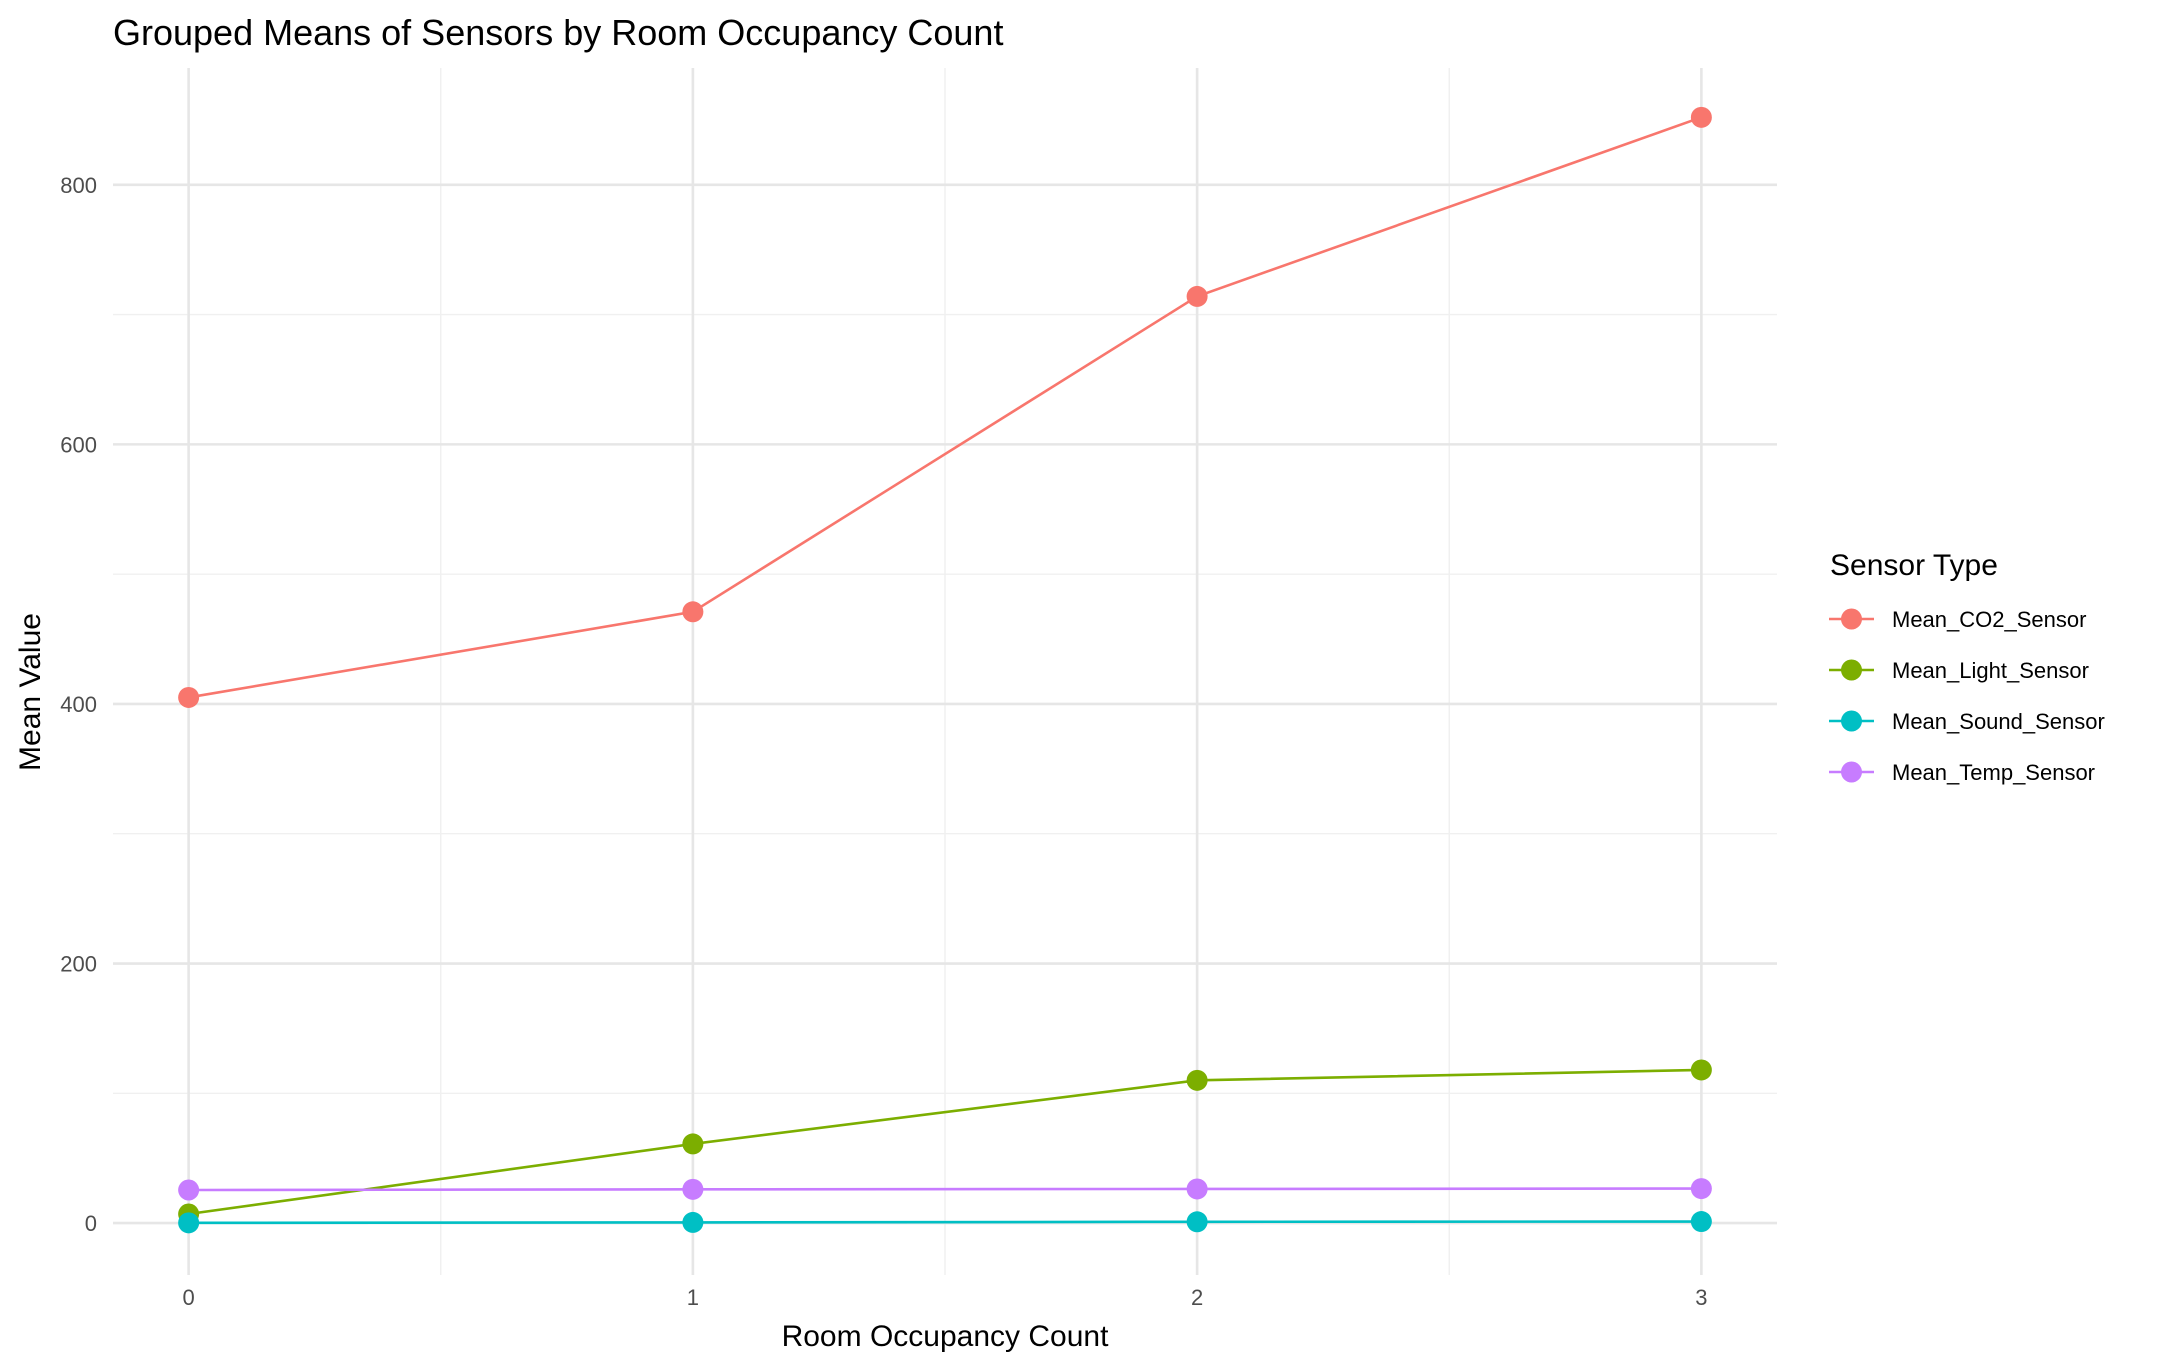  What do you see at coordinates (78, 964) in the screenshot?
I see `y-tick-label: 200` at bounding box center [78, 964].